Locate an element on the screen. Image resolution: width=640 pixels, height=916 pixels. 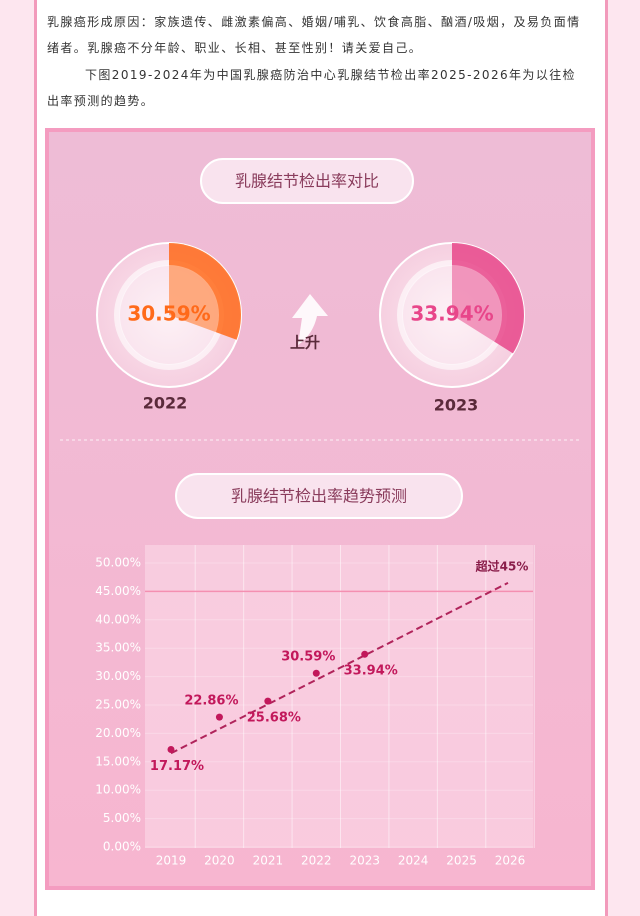
y-tick-label: 30.00% is located at coordinates (118, 676).